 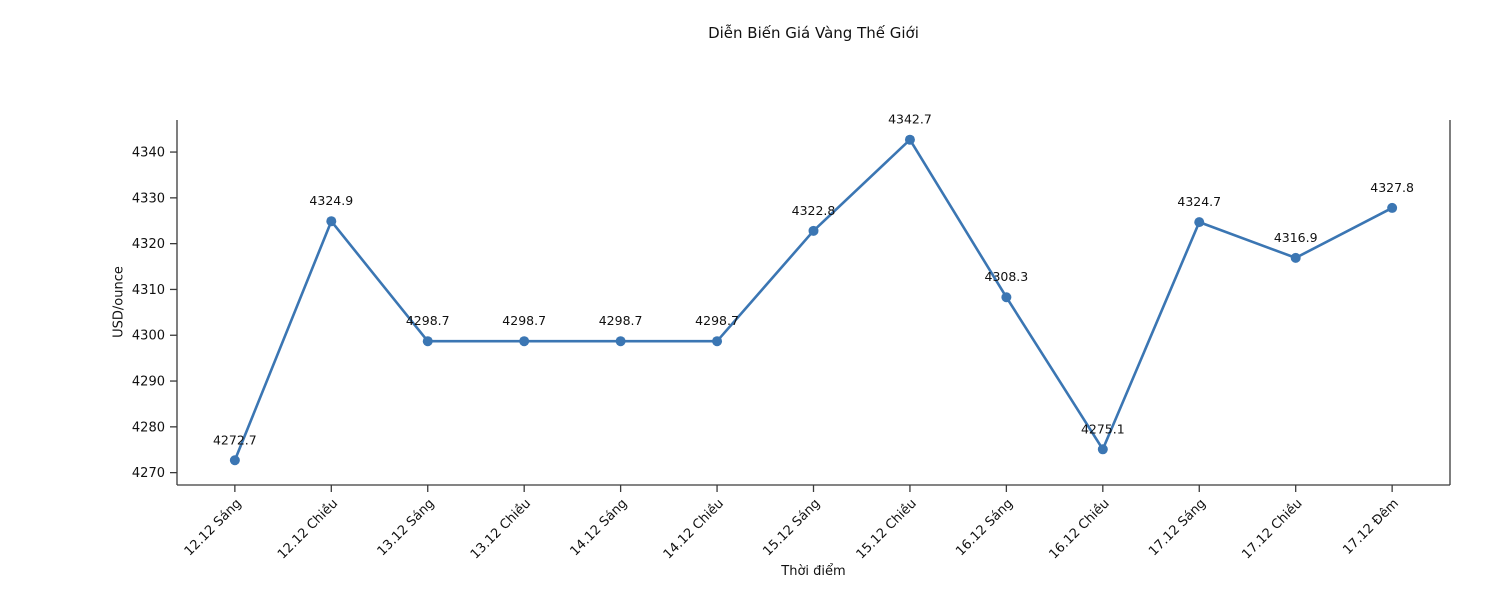 What do you see at coordinates (1177, 527) in the screenshot?
I see `x-tick-label: 17.12 Sáng` at bounding box center [1177, 527].